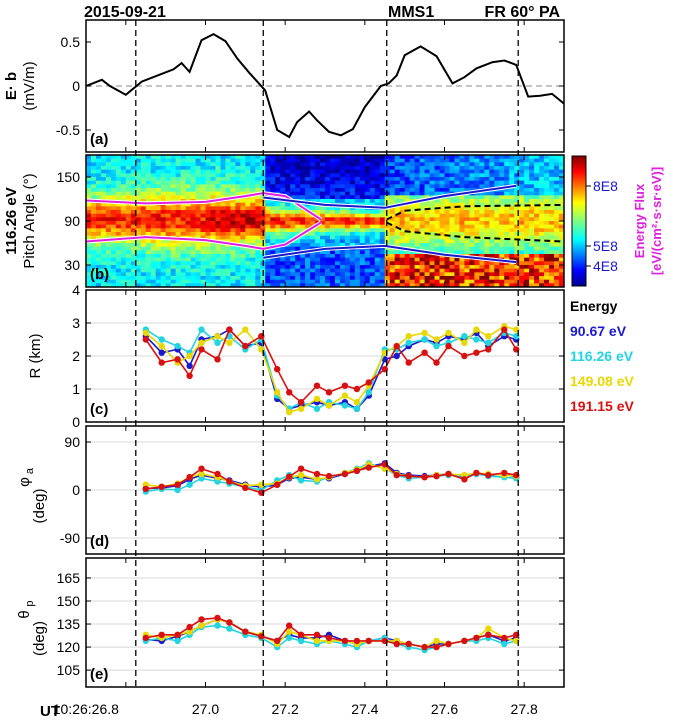 This screenshot has width=675, height=723. What do you see at coordinates (331, 478) in the screenshot?
I see `series-line` at bounding box center [331, 478].